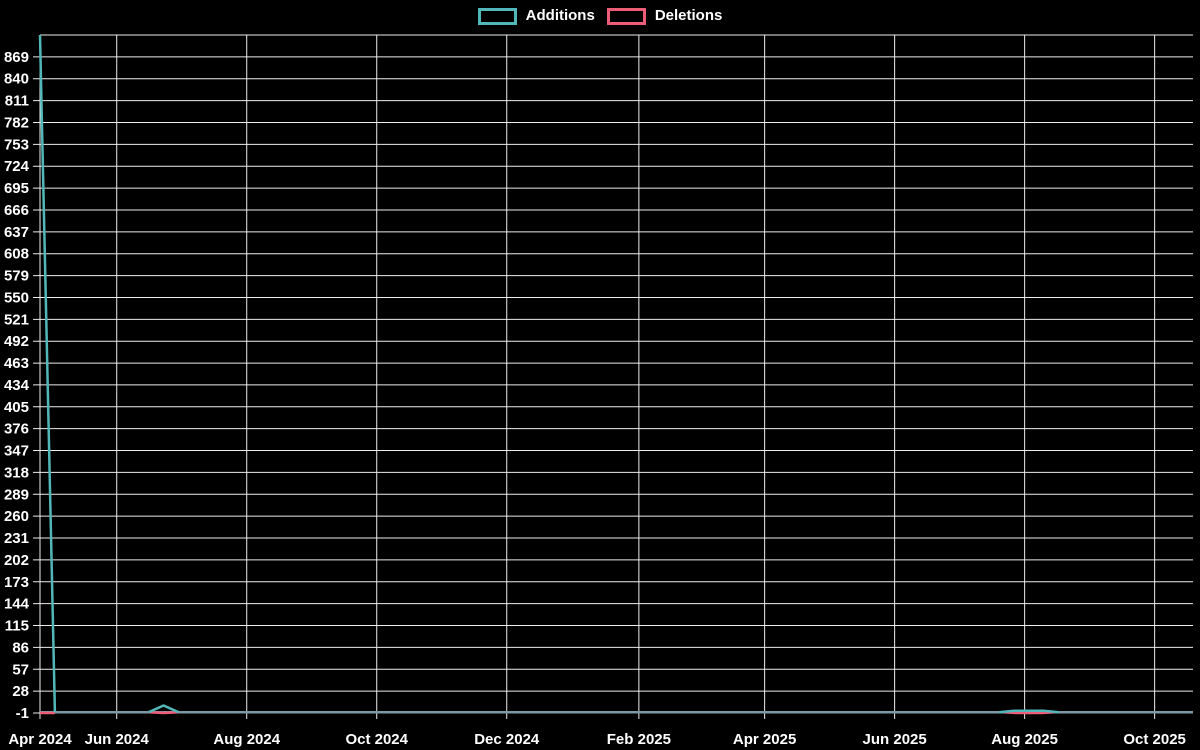 This screenshot has height=750, width=1200. I want to click on y-tick-label: 521, so click(16, 319).